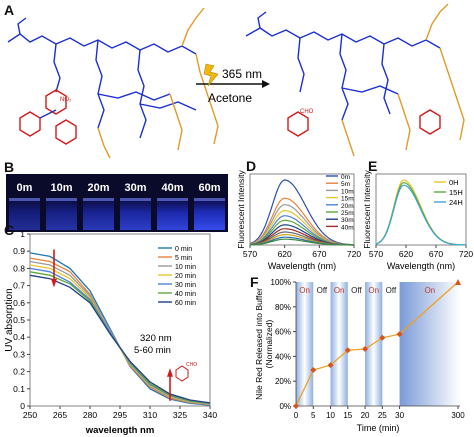 The height and width of the screenshot is (437, 474). Describe the element at coordinates (269, 344) in the screenshot. I see `y-axis-title-unit: (Normalized)` at that location.